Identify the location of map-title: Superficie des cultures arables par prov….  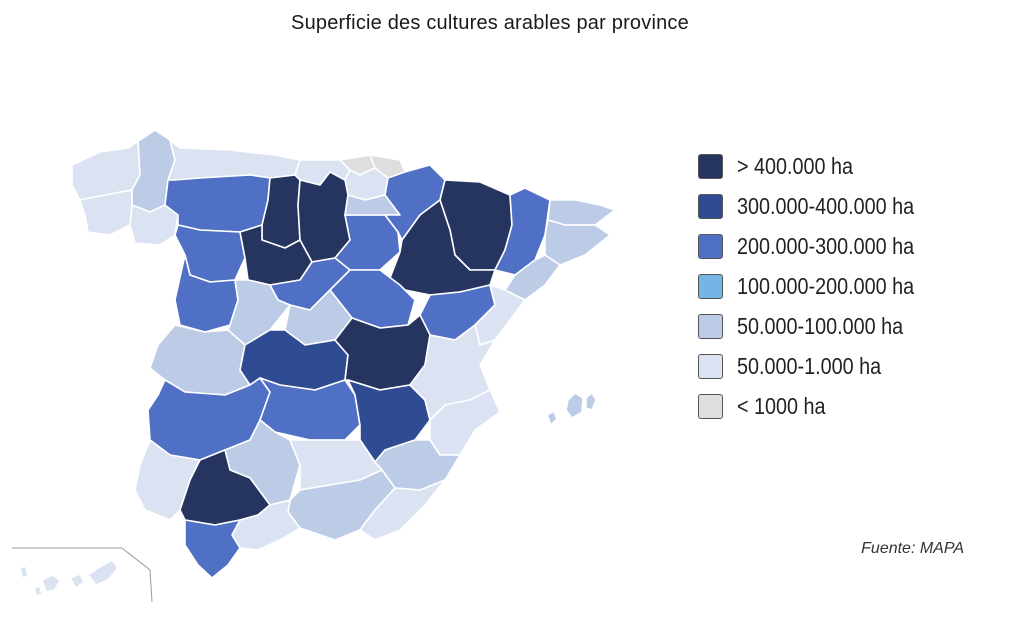
(490, 23).